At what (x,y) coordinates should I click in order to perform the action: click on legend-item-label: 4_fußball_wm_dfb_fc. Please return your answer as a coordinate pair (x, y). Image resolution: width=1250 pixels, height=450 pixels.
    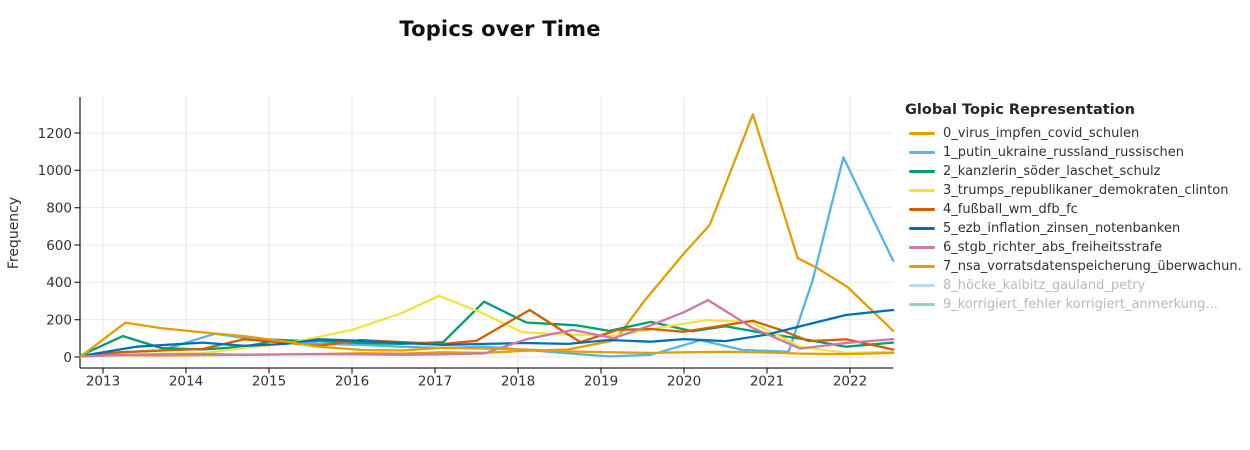
    Looking at the image, I should click on (1010, 209).